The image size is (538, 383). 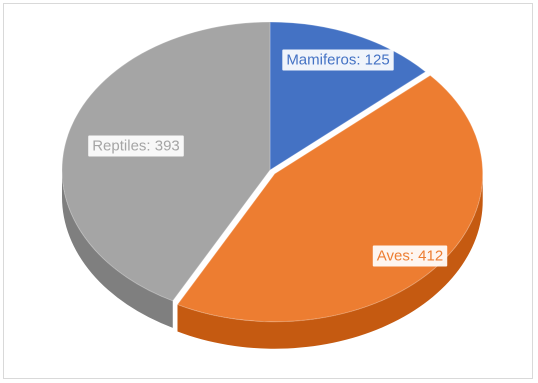 I want to click on data-label-reptiles: Reptiles: 393, so click(x=136, y=146).